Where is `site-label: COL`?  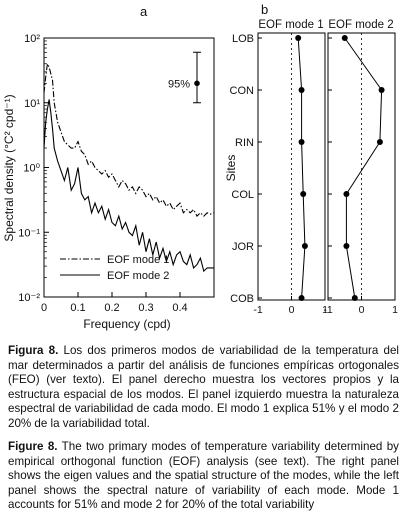
site-label: COL is located at coordinates (242, 195).